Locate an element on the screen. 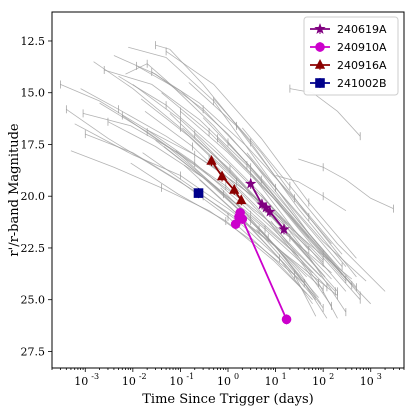  series-240619A is located at coordinates (267, 206).